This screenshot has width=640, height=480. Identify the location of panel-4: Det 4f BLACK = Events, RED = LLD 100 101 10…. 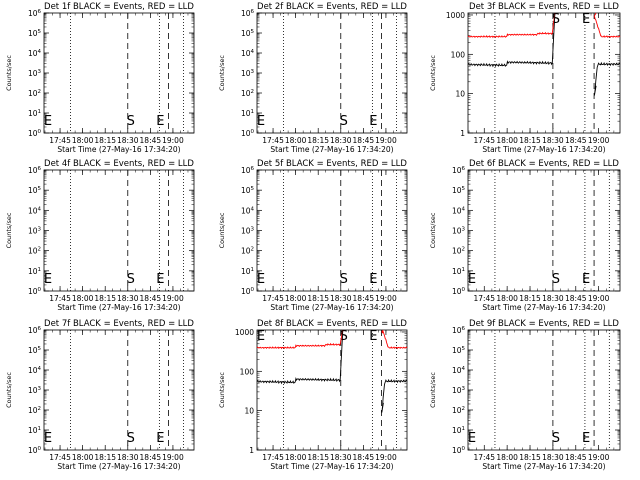
(99, 235).